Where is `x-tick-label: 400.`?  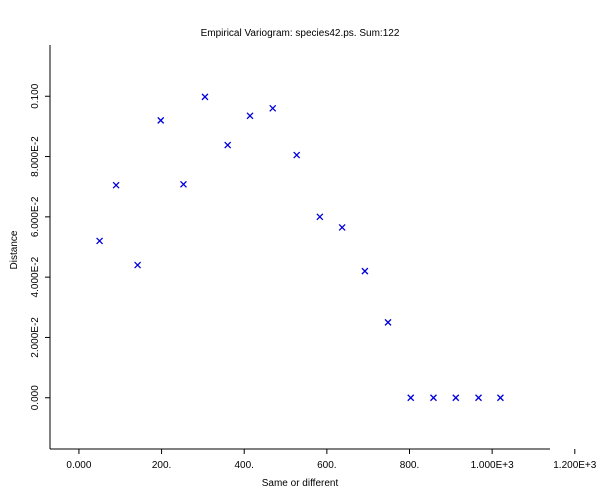
x-tick-label: 400. is located at coordinates (243, 465).